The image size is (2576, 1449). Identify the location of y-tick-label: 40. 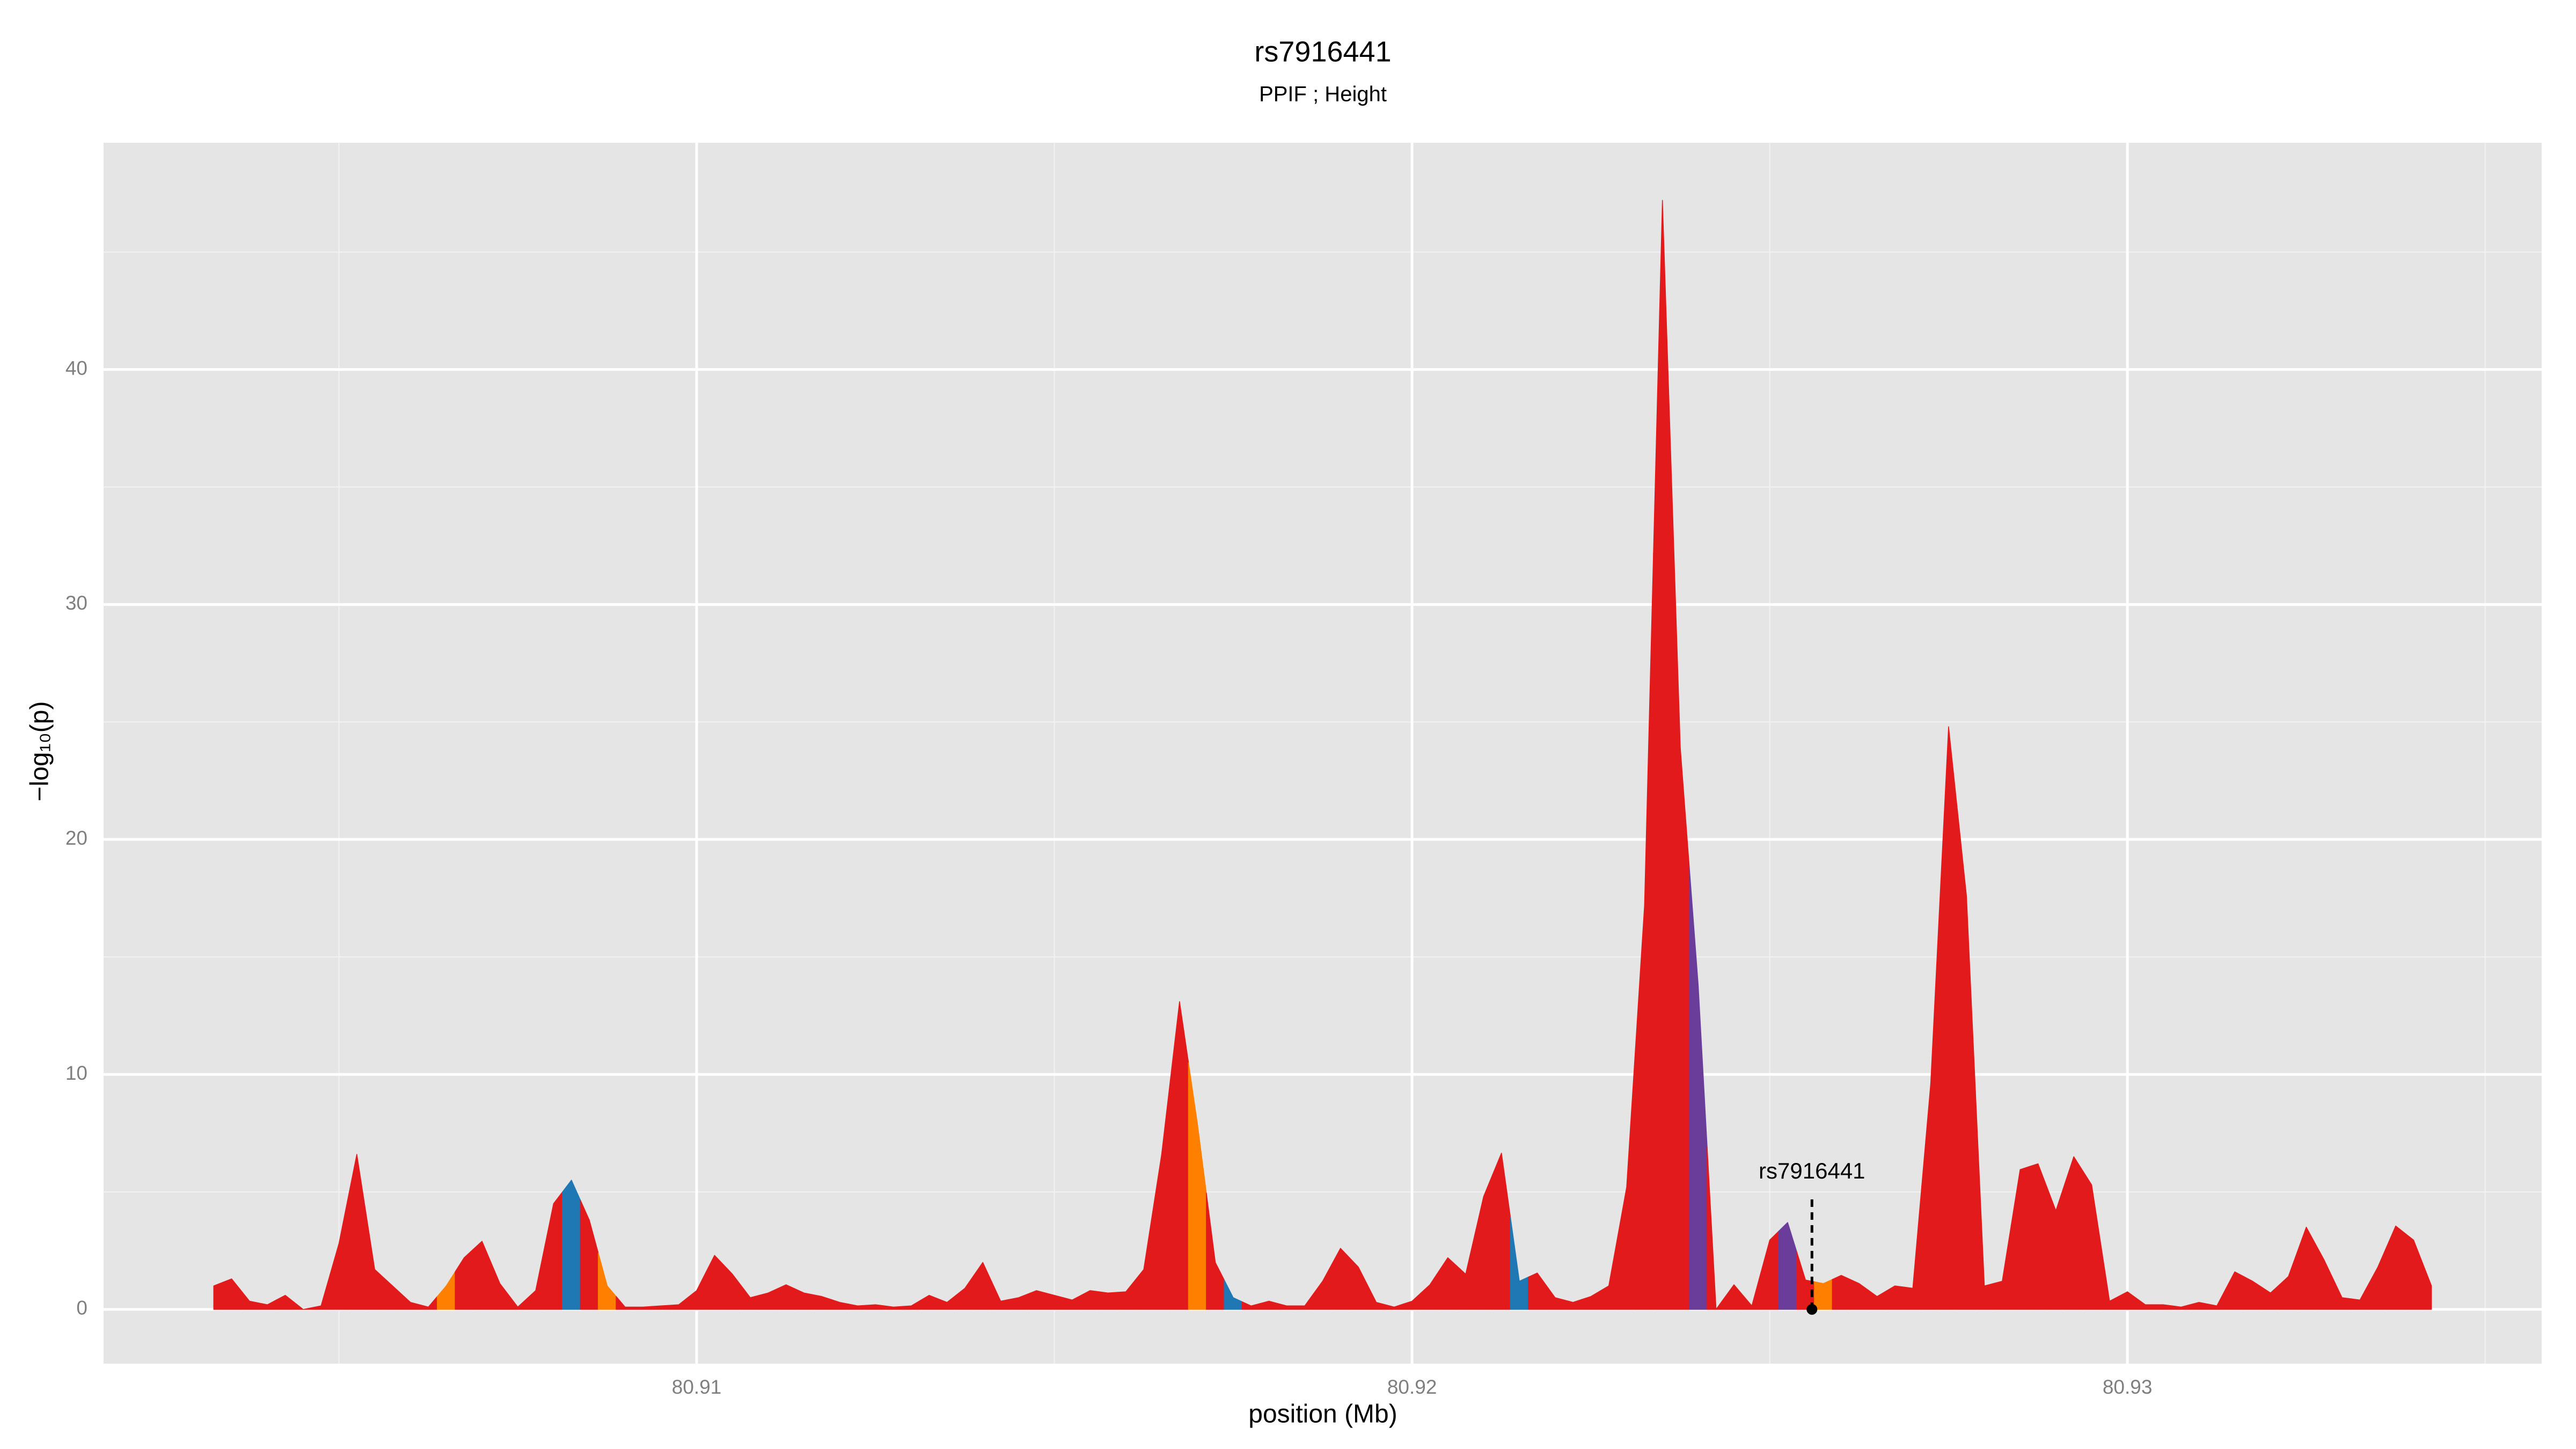
(76, 368).